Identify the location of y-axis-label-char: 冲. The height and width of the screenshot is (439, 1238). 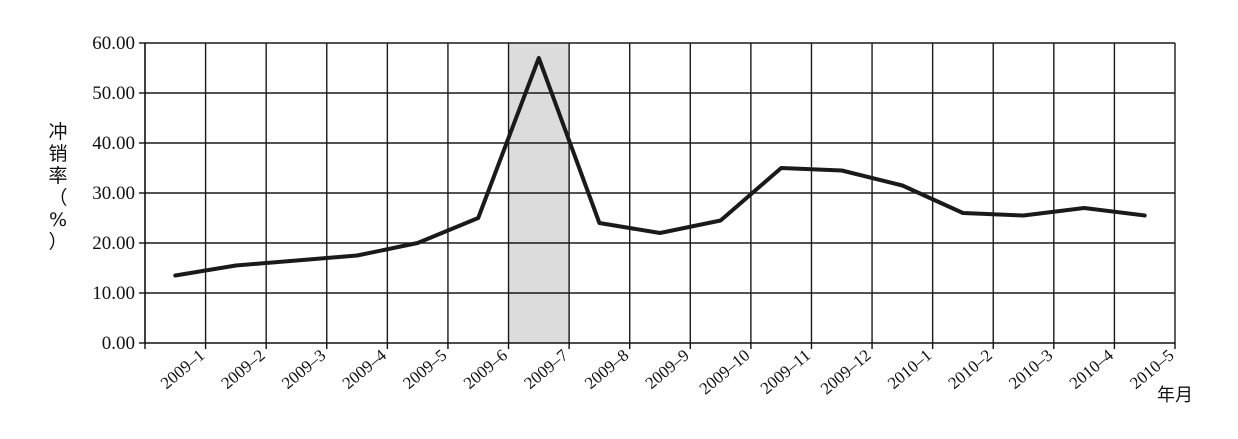
(57, 132).